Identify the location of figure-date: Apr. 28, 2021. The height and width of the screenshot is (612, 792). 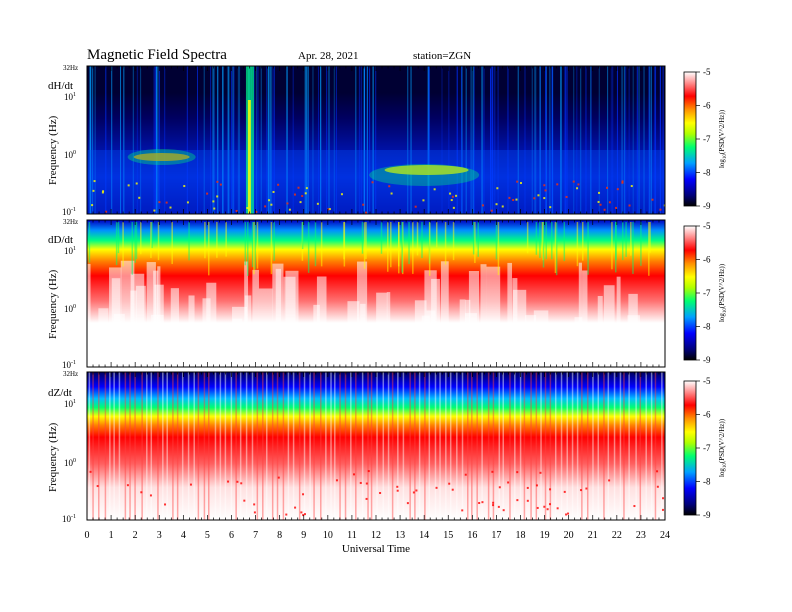
(328, 56).